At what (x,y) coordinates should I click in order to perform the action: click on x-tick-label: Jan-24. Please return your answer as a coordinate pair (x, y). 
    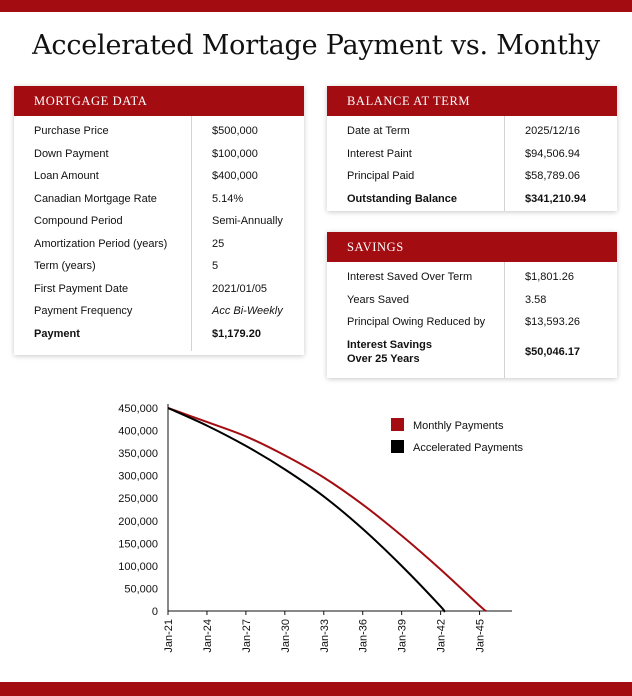
    Looking at the image, I should click on (208, 636).